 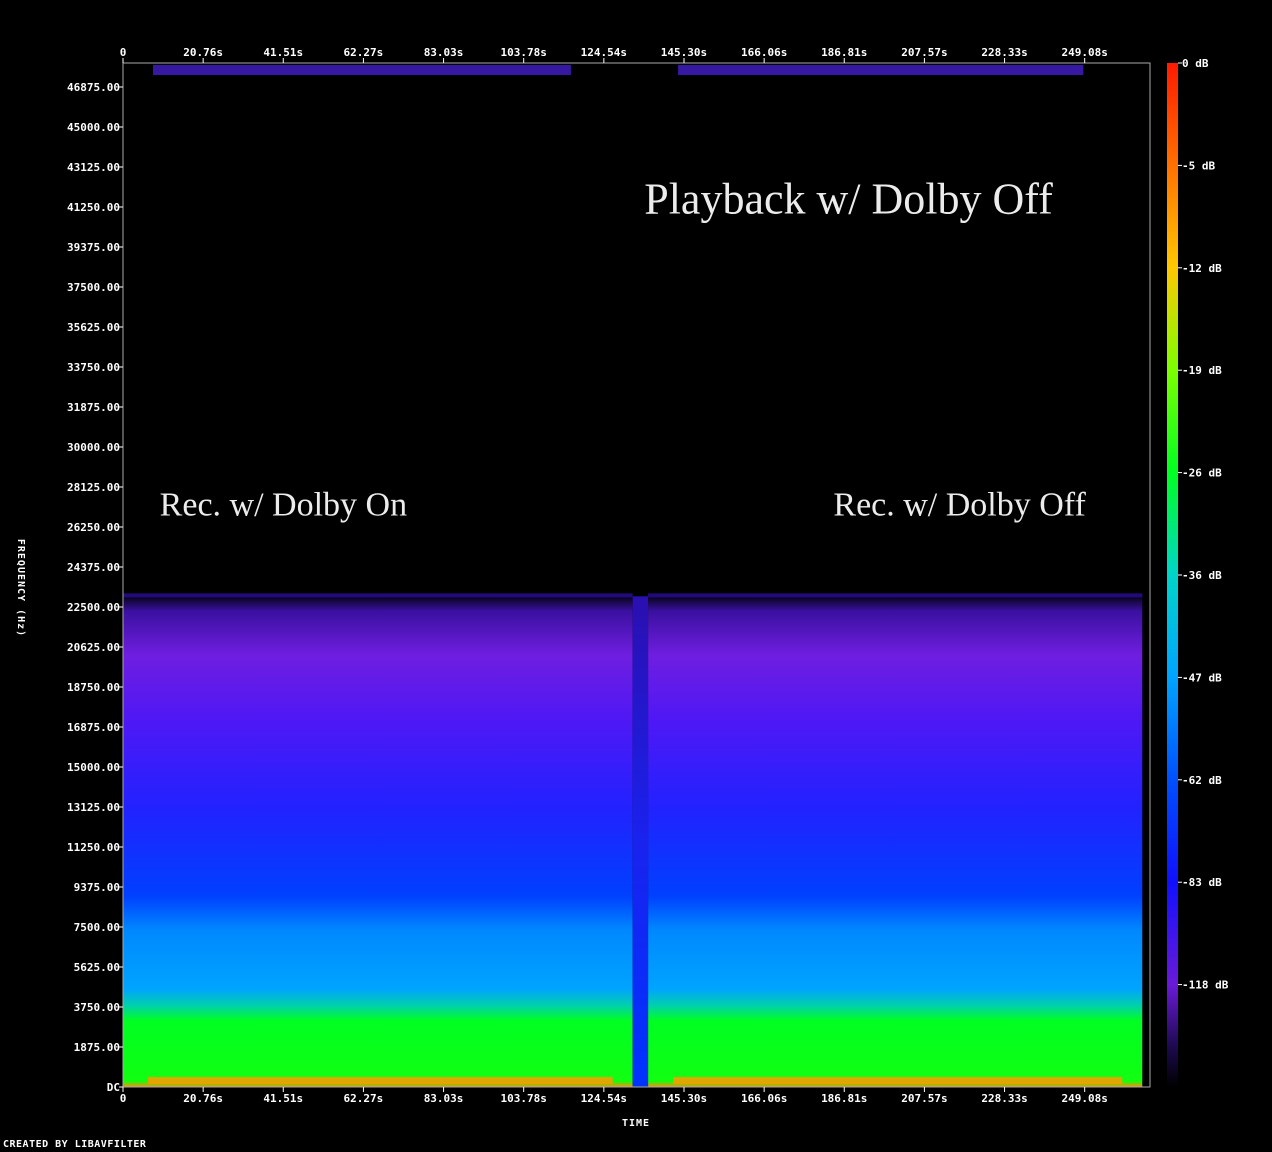 What do you see at coordinates (93, 247) in the screenshot?
I see `y-tick-label: 39375.00` at bounding box center [93, 247].